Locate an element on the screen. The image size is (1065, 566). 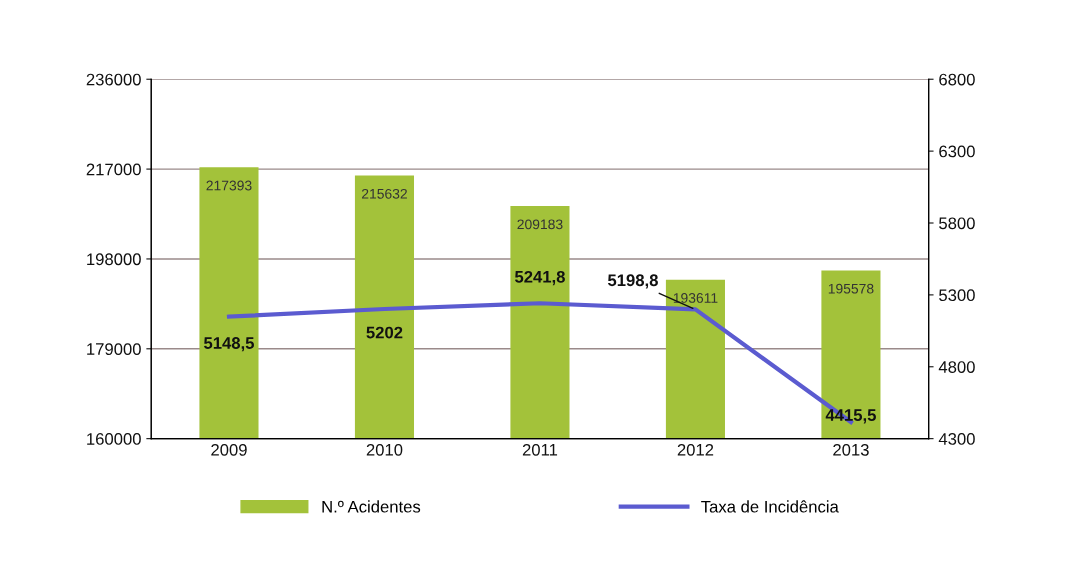
y2-tick-label: 5300 is located at coordinates (957, 295).